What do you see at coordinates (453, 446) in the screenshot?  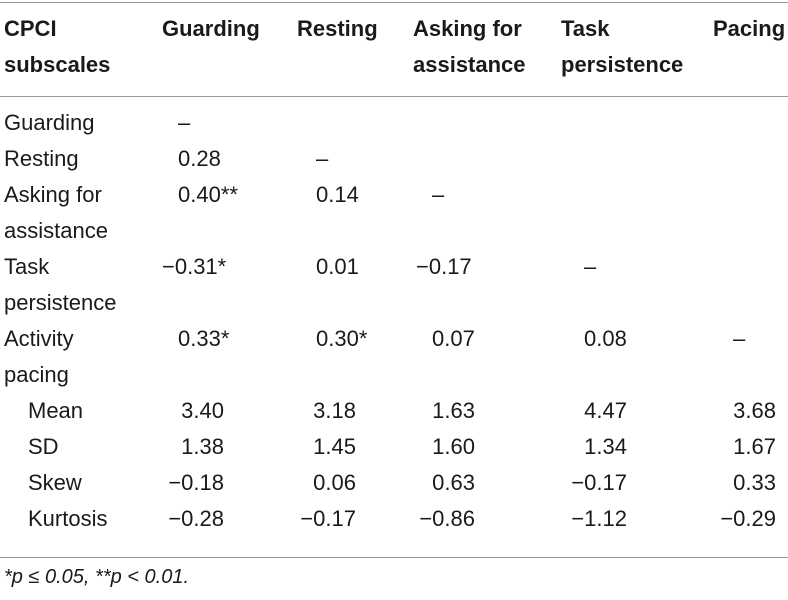 I see `stat-cell: 1.60` at bounding box center [453, 446].